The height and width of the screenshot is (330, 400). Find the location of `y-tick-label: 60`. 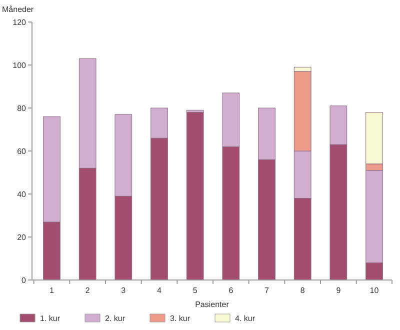

y-tick-label: 60 is located at coordinates (22, 151).